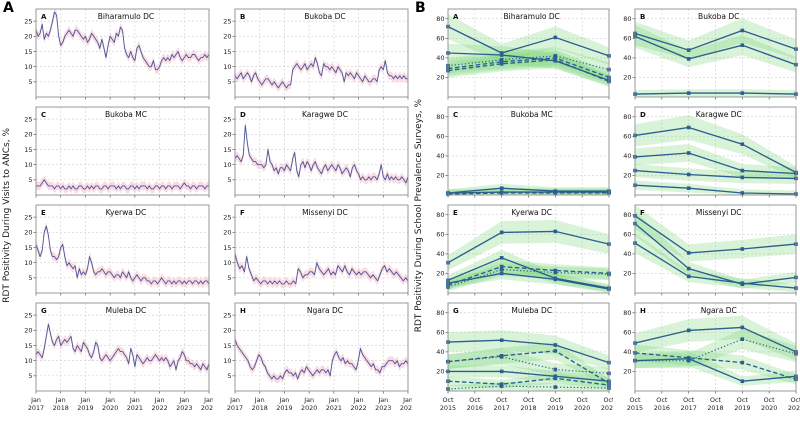 The width and height of the screenshot is (800, 425). Describe the element at coordinates (710, 152) in the screenshot. I see `subplot-canvas: 20 40 60 80 D Karagwe DC` at that location.